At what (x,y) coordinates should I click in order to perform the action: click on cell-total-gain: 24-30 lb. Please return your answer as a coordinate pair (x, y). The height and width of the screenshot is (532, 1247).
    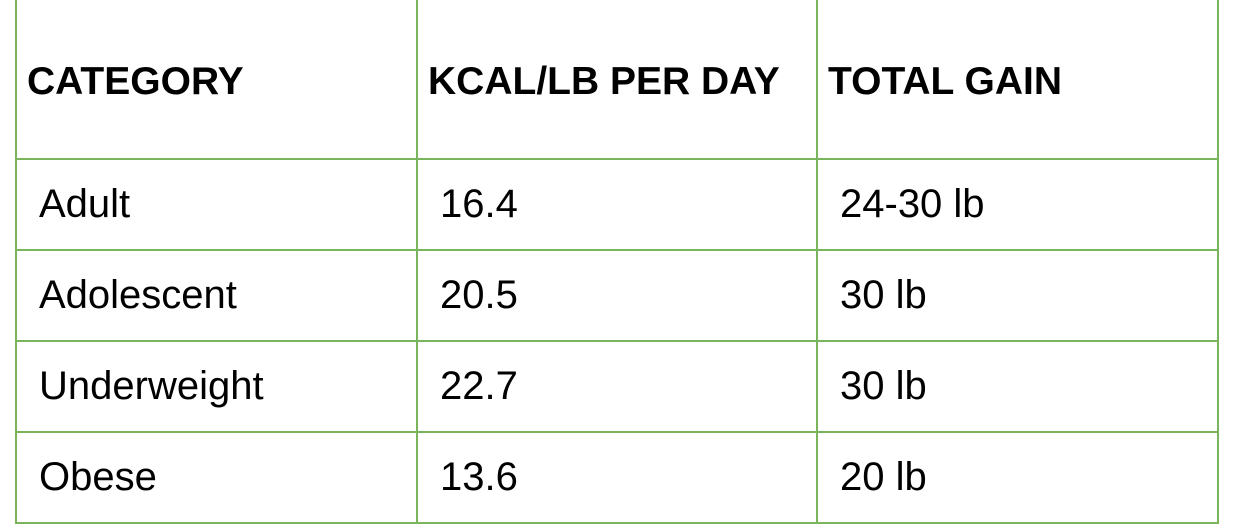
    Looking at the image, I should click on (1017, 204).